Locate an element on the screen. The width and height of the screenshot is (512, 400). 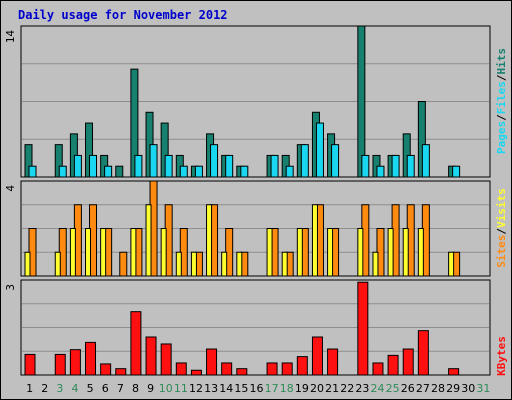
day-label: 3 is located at coordinates (59, 388).